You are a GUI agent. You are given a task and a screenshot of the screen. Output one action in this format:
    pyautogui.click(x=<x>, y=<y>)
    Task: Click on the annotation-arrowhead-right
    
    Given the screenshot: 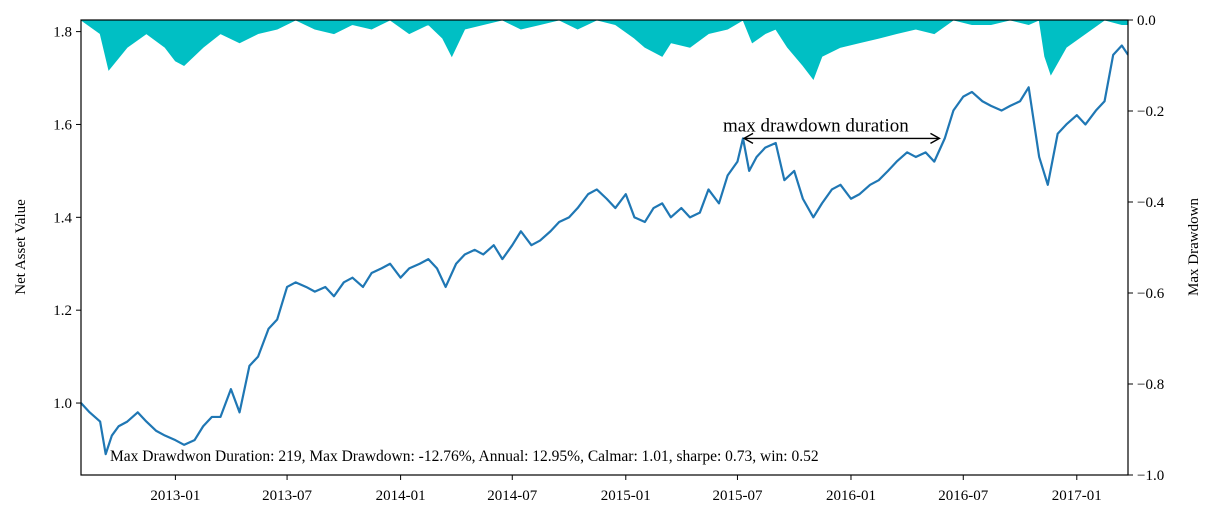 What is the action you would take?
    pyautogui.click(x=935, y=138)
    